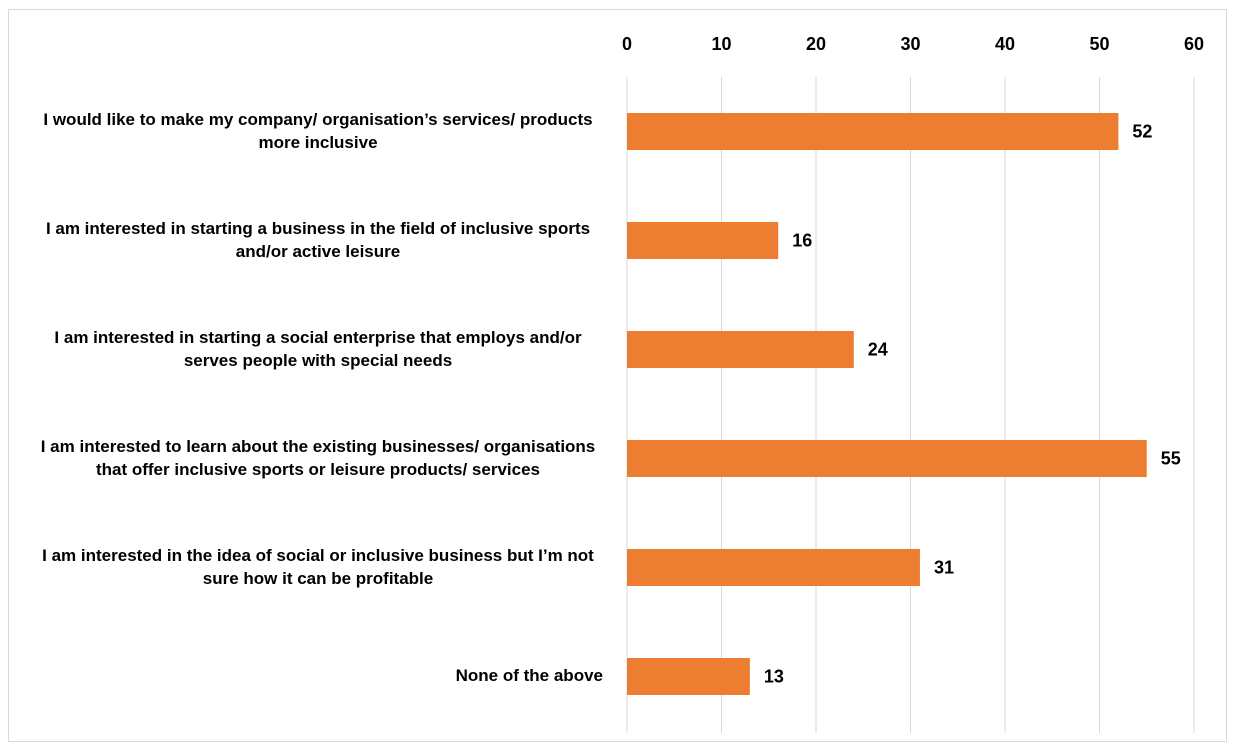 The width and height of the screenshot is (1235, 751). I want to click on value-label: 55, so click(1171, 458).